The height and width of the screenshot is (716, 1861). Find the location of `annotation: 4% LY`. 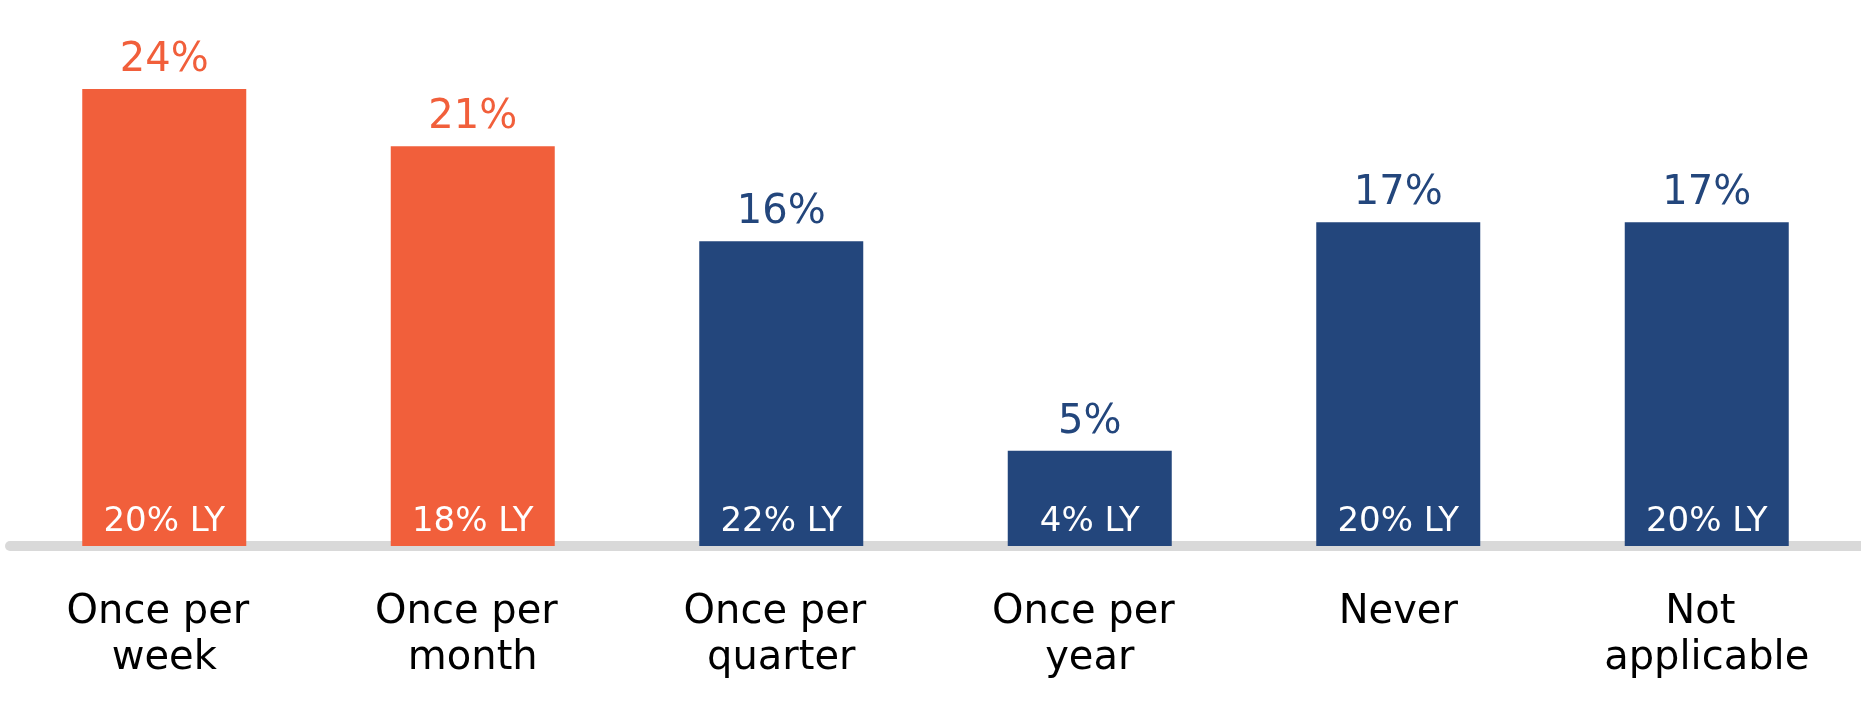

annotation: 4% LY is located at coordinates (1089, 519).